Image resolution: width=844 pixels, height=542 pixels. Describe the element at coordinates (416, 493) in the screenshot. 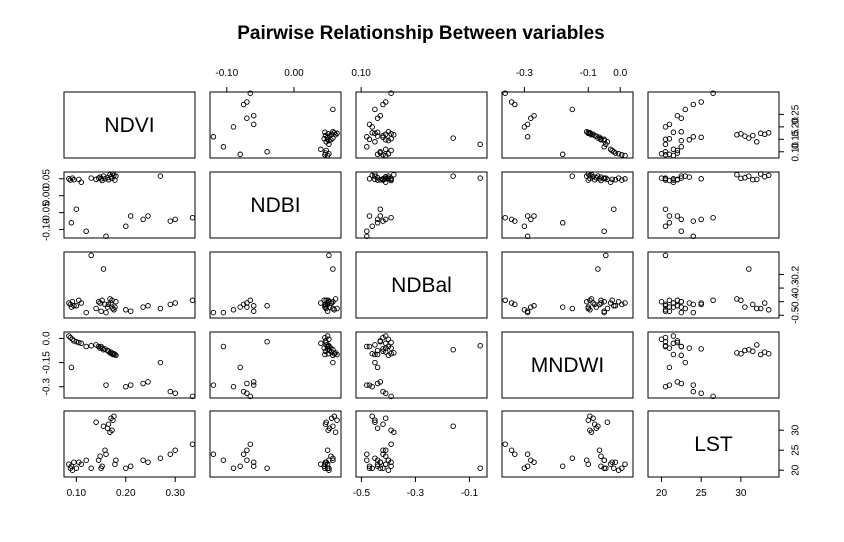

I see `tick-label-ndbal: -0.3` at that location.